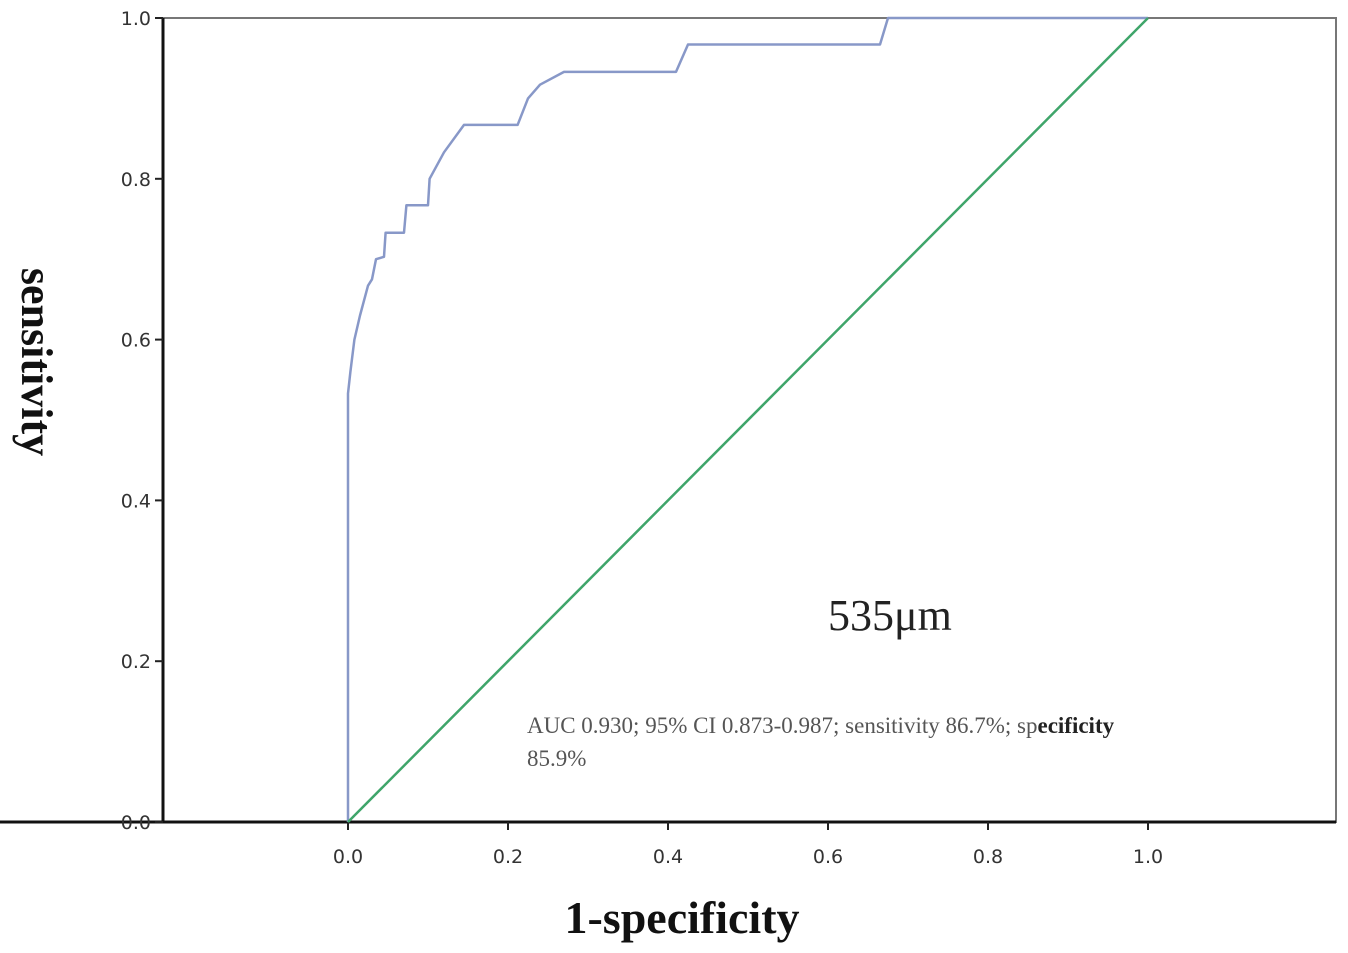 This screenshot has height=953, width=1348. What do you see at coordinates (136, 662) in the screenshot?
I see `y-tick-label: 0.2` at bounding box center [136, 662].